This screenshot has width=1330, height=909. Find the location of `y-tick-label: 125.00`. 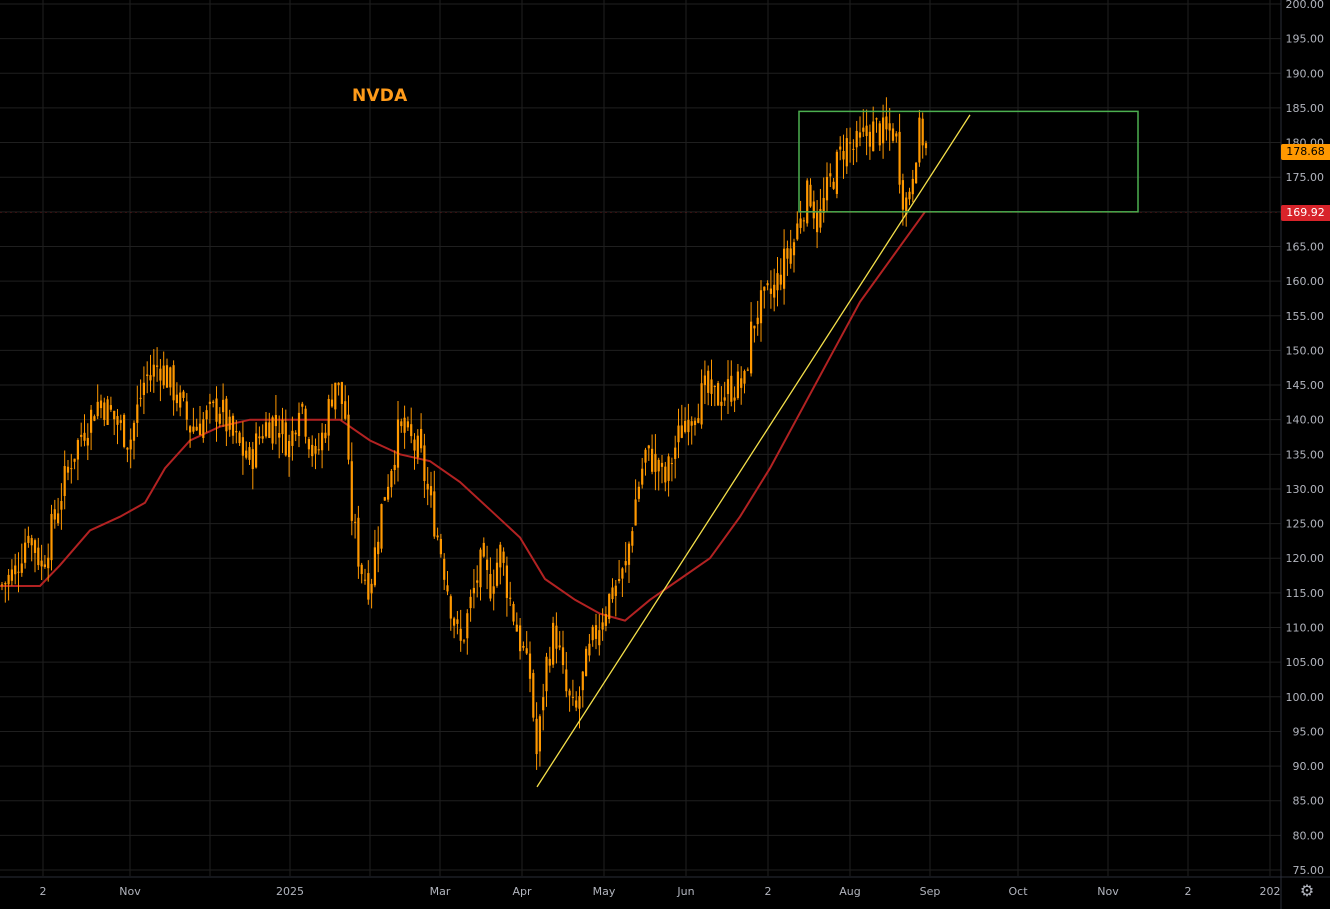

y-tick-label: 125.00 is located at coordinates (1305, 524).